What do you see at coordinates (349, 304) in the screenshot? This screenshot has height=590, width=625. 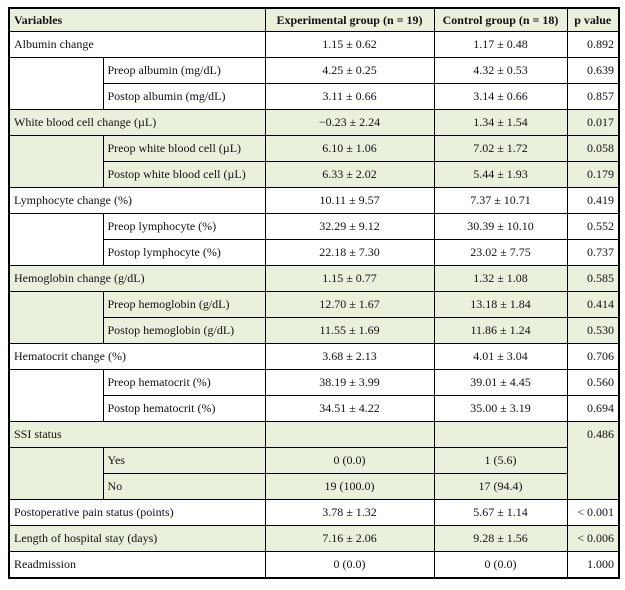 I see `table-cell: 12.70 ± 1.67` at bounding box center [349, 304].